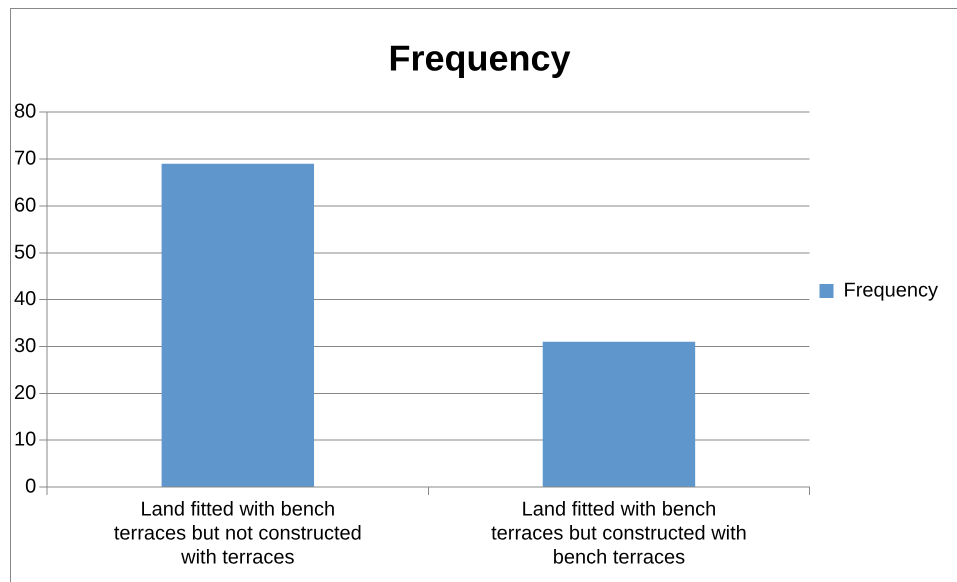  Describe the element at coordinates (238, 533) in the screenshot. I see `x-tick-label: Land fitted with bench terraces but not constructed with terraces` at that location.